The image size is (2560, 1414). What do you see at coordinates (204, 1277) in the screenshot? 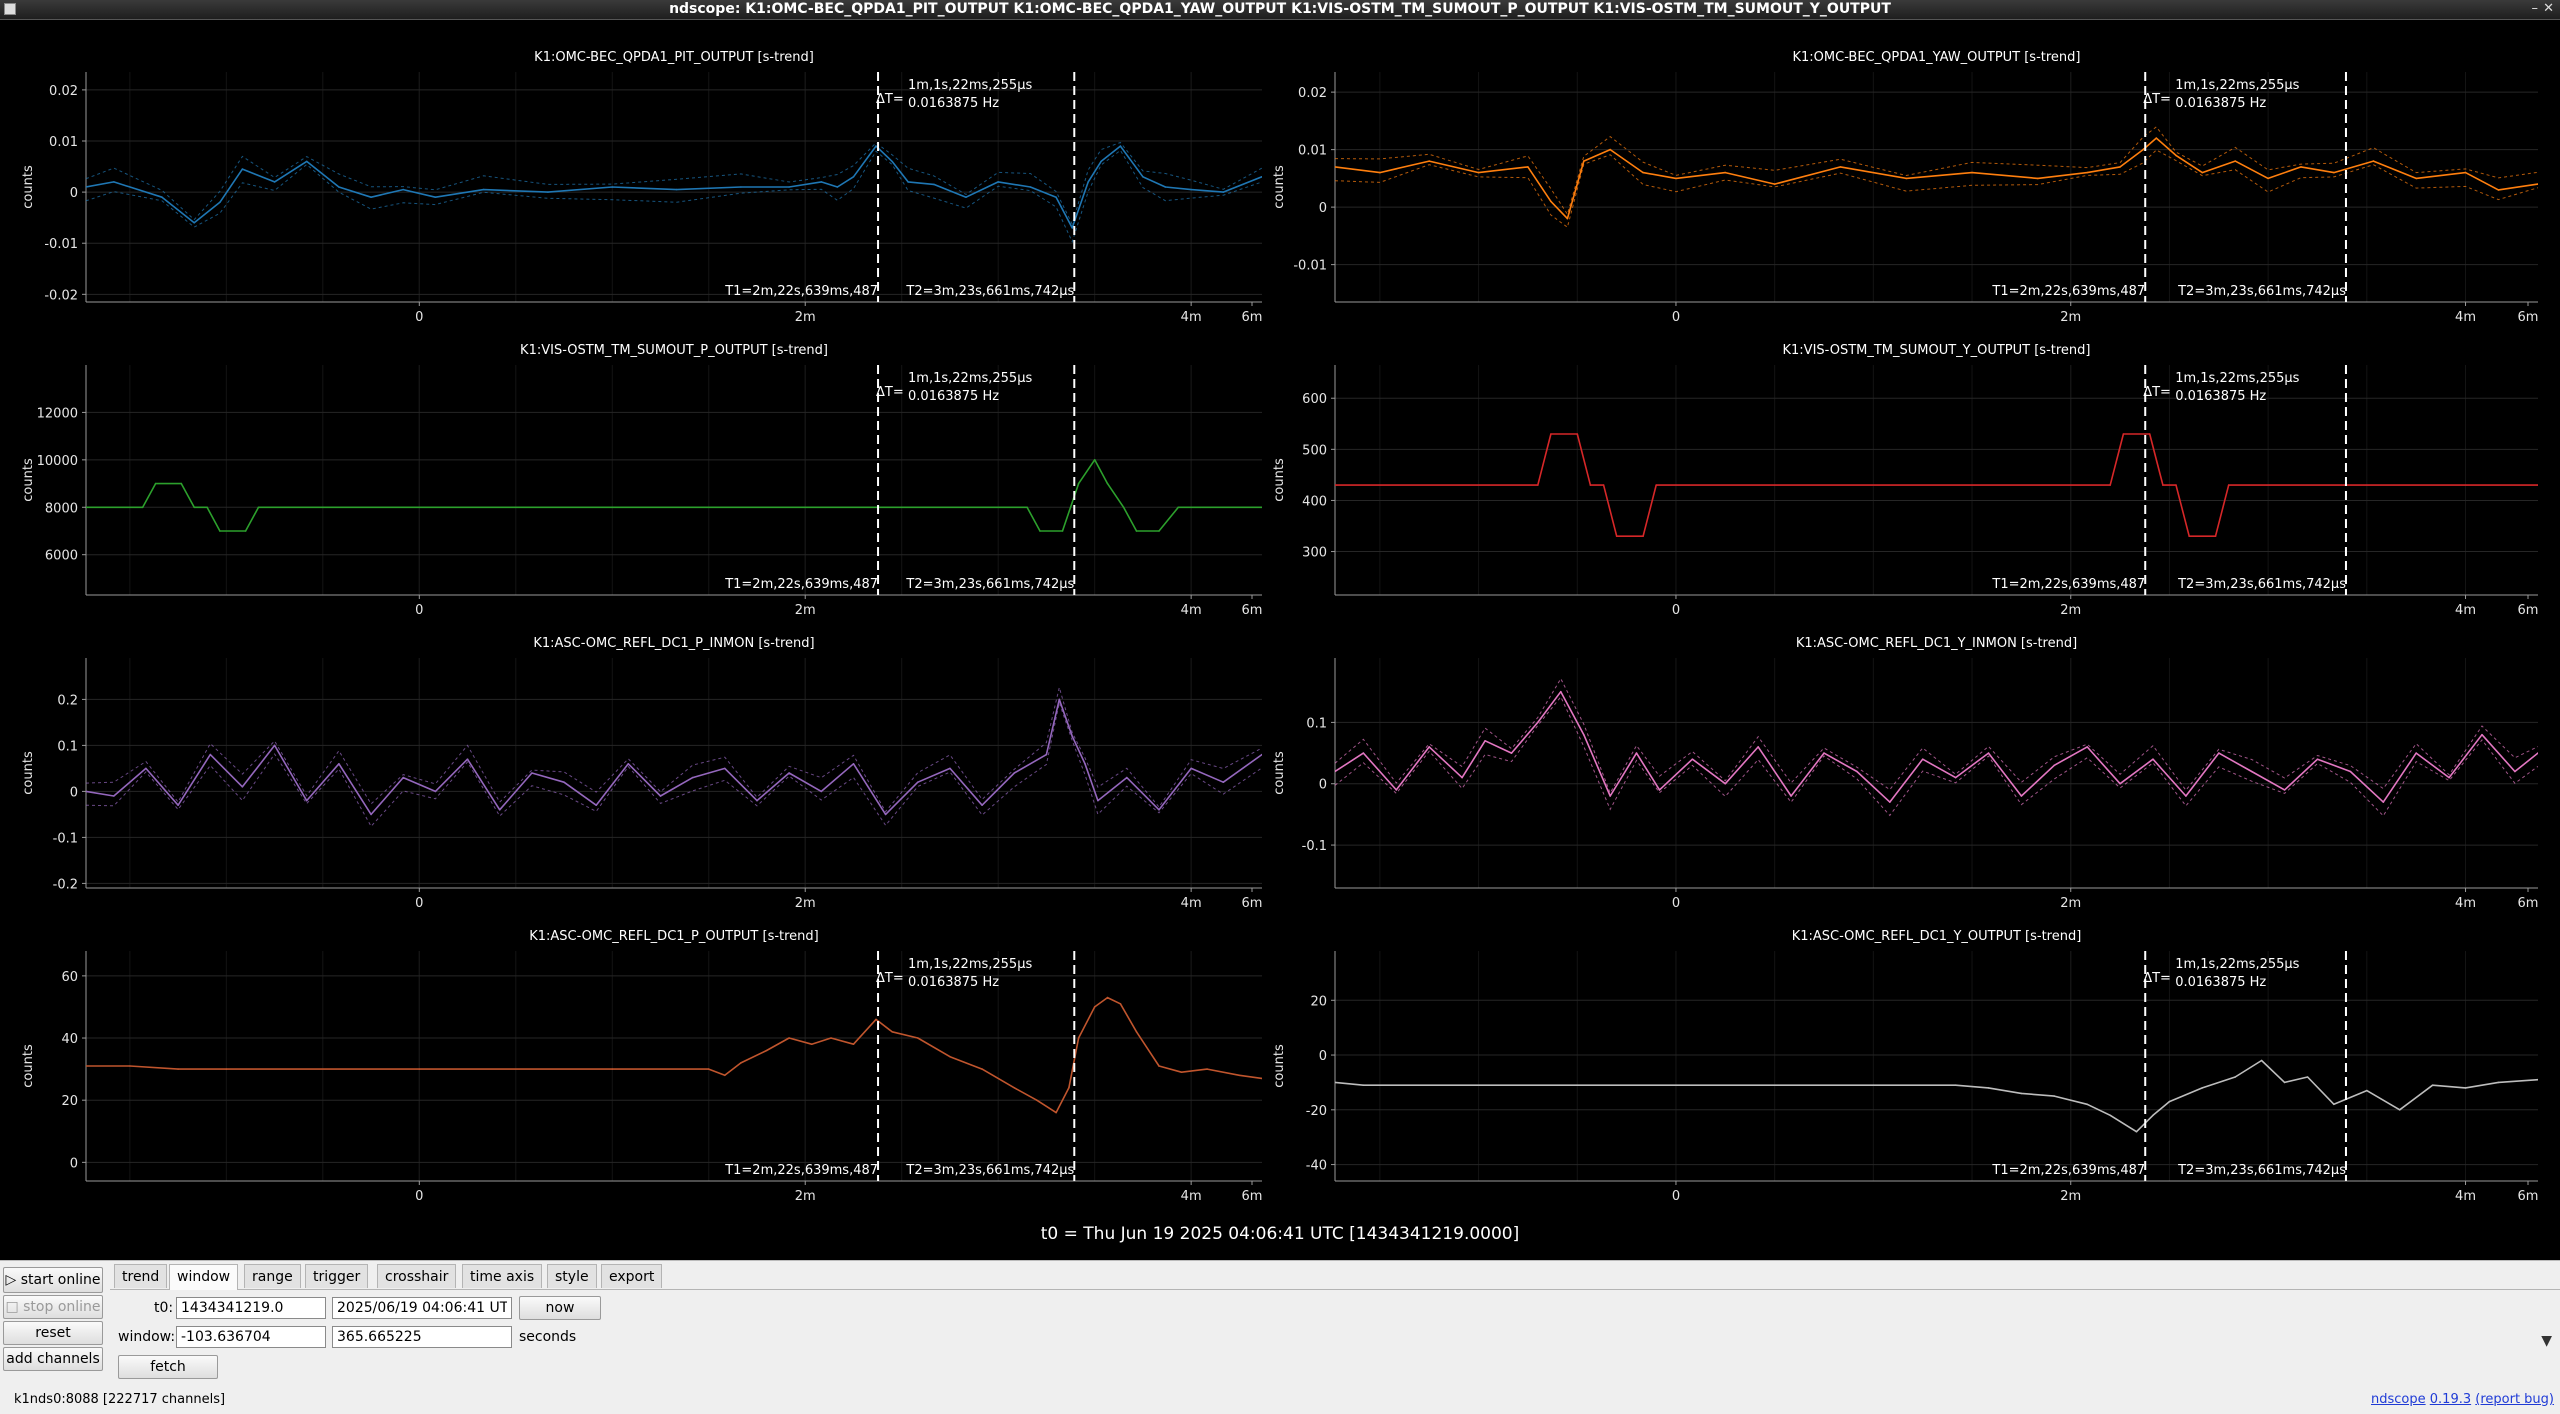
I see `tab-window: window` at bounding box center [204, 1277].